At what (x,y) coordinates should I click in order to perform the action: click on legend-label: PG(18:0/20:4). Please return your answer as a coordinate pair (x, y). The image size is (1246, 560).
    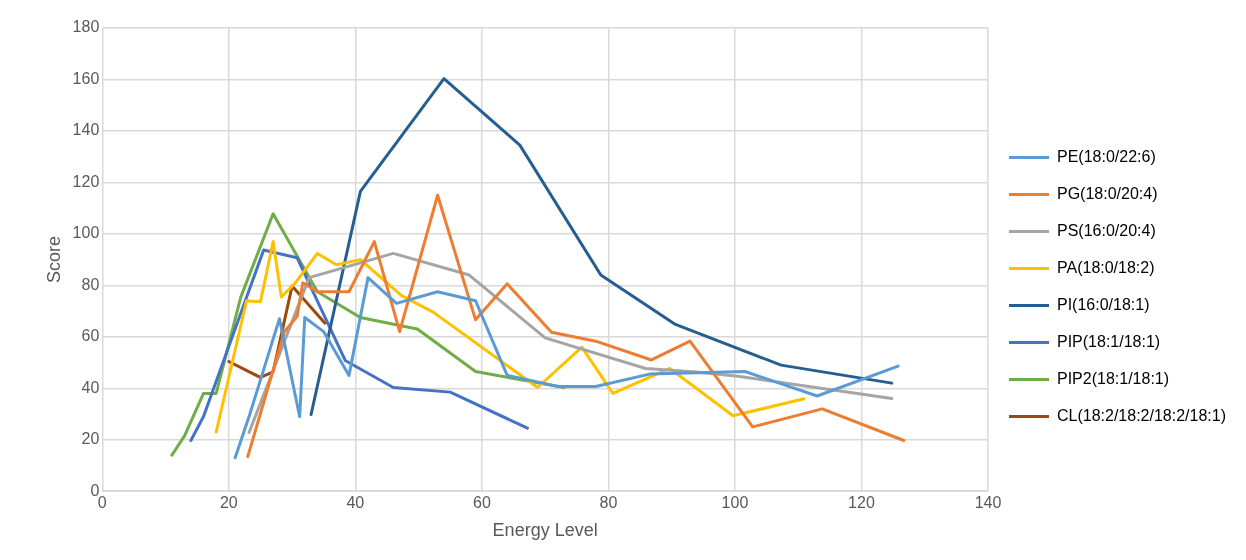
    Looking at the image, I should click on (1107, 193).